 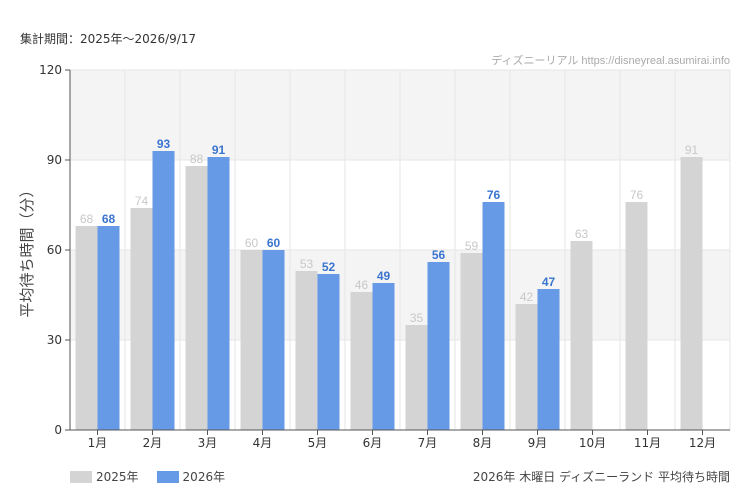 I want to click on y-tick-label: 90, so click(x=54, y=160).